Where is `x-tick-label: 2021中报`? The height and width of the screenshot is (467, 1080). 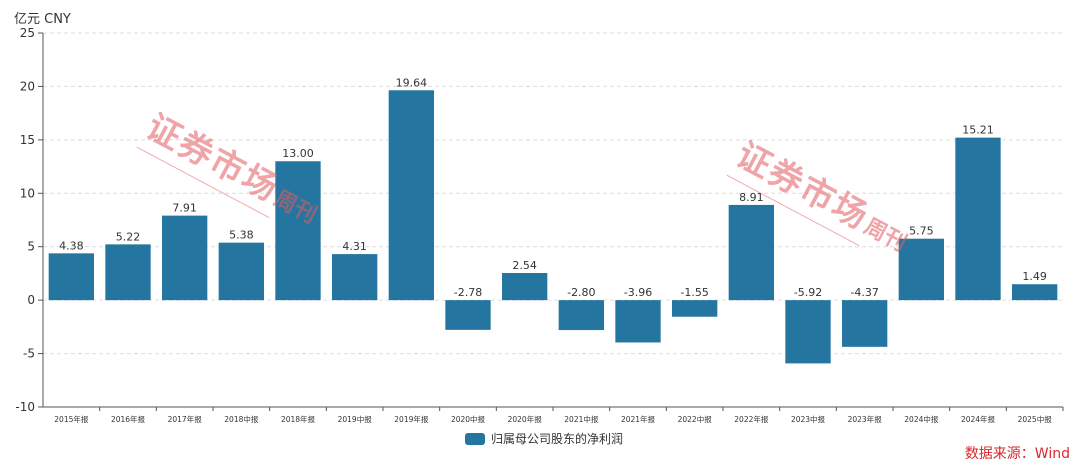
x-tick-label: 2021中报 is located at coordinates (581, 419).